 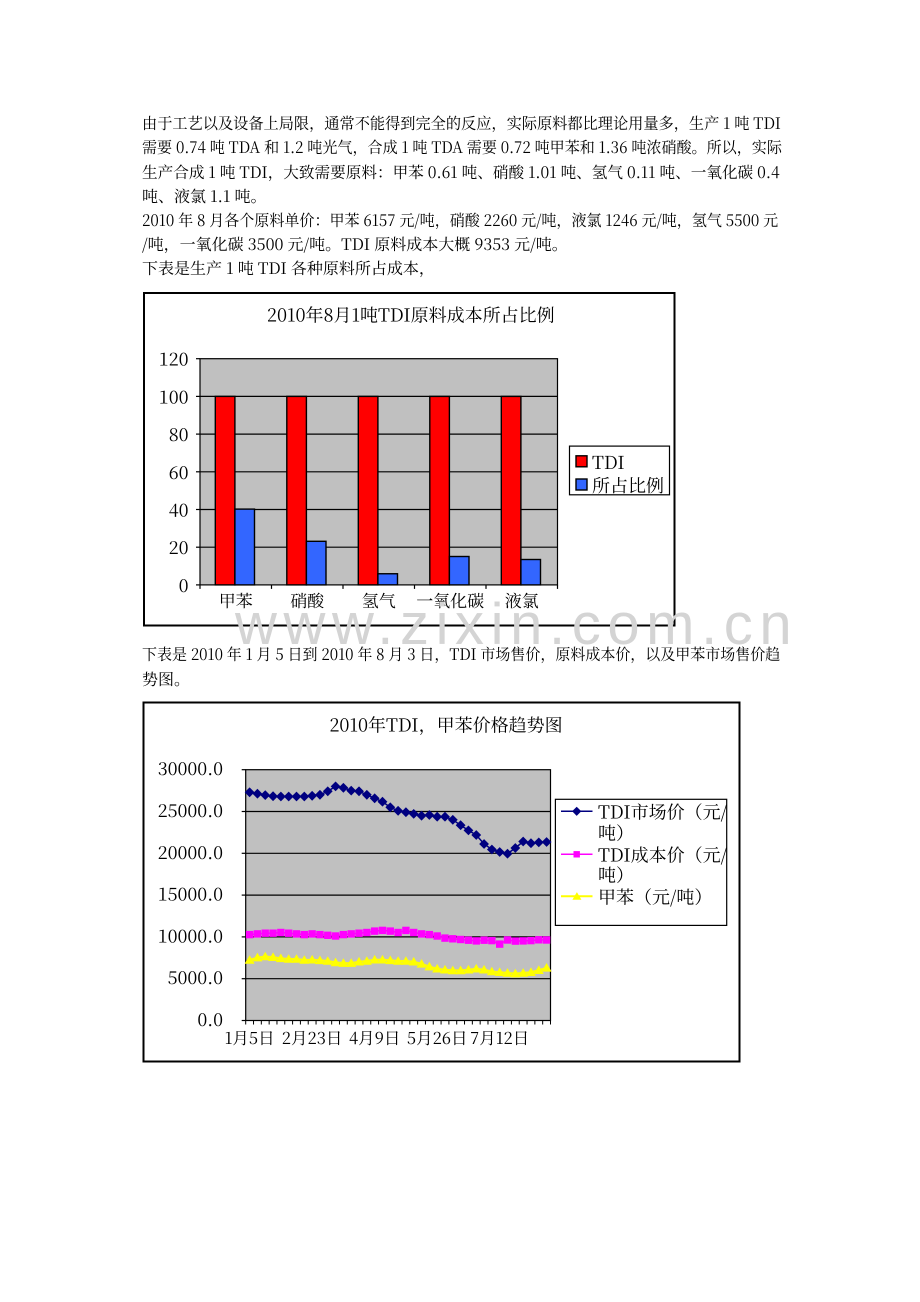 What do you see at coordinates (179, 547) in the screenshot?
I see `svg-text: 20` at bounding box center [179, 547].